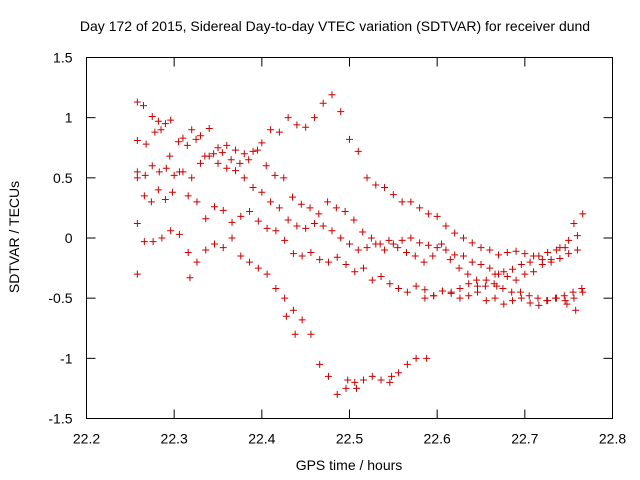  What do you see at coordinates (612, 439) in the screenshot?
I see `x-tick-label: 22.8` at bounding box center [612, 439].